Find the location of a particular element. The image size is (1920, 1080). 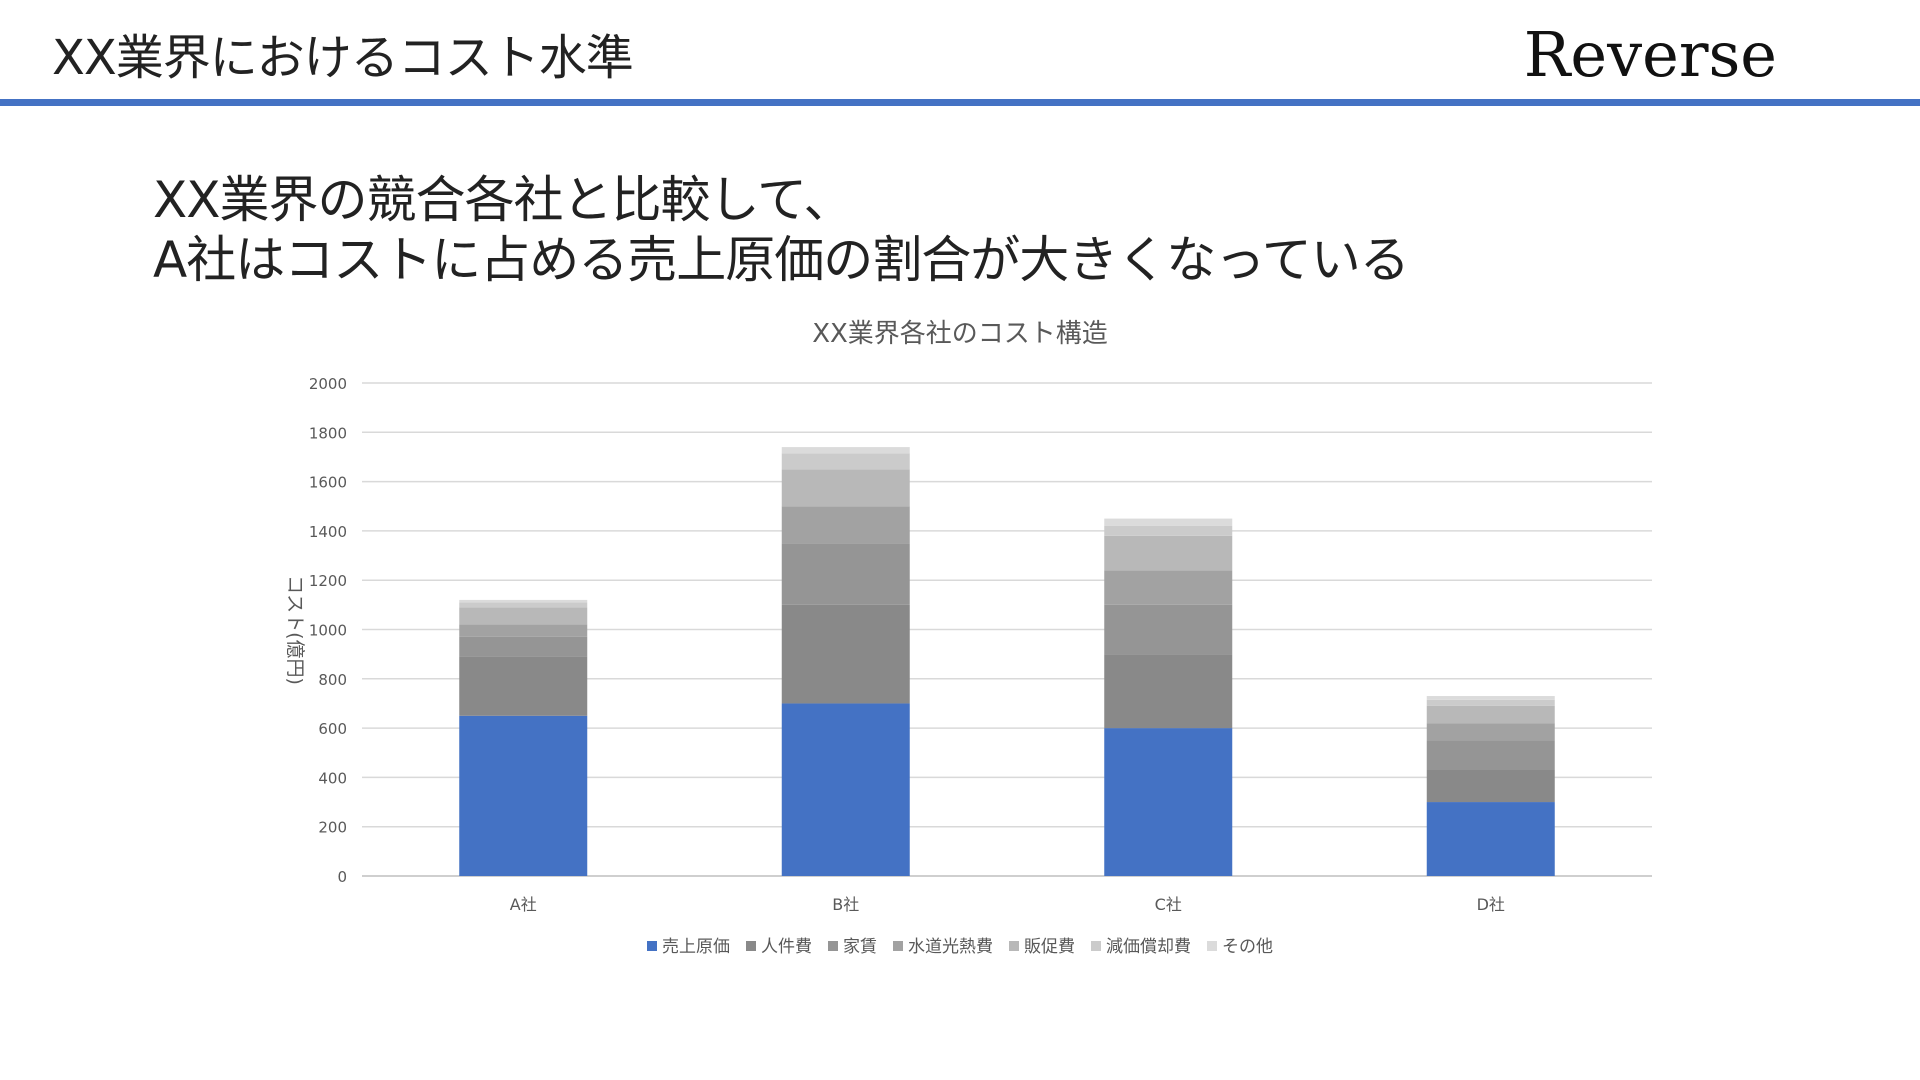

legend-item: 販促費 is located at coordinates (1042, 947).